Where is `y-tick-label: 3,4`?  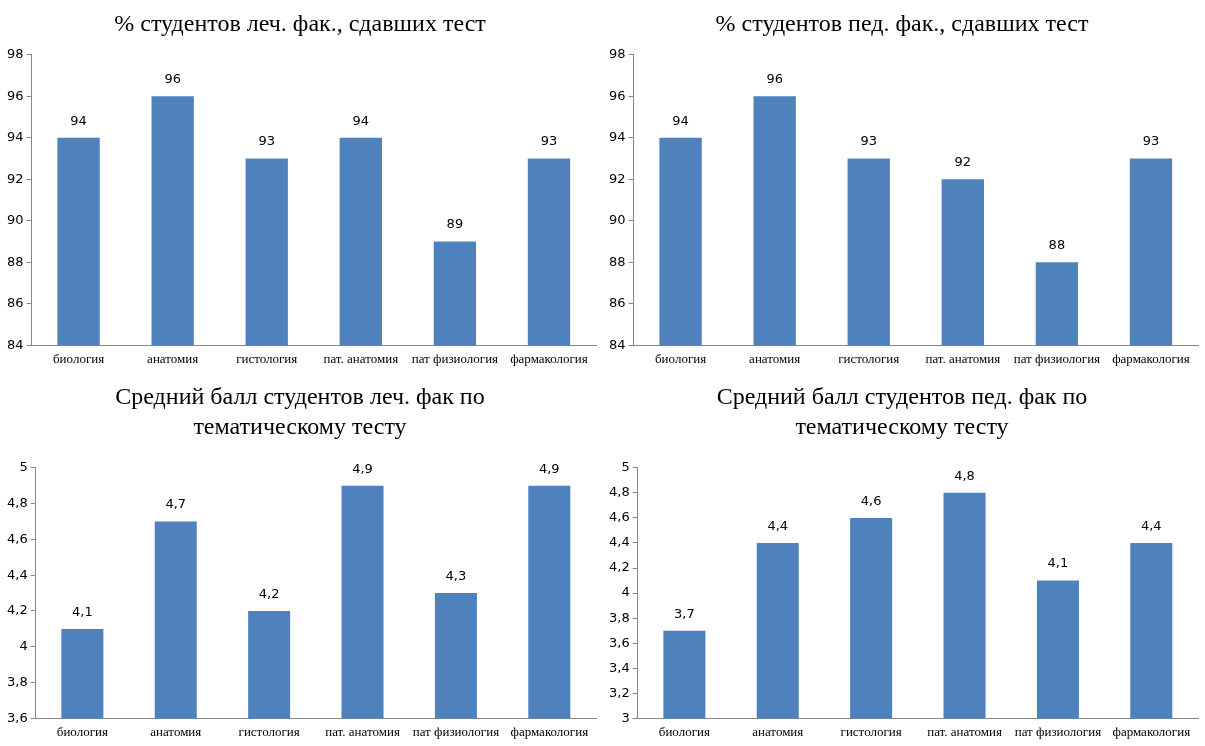
y-tick-label: 3,4 is located at coordinates (619, 667).